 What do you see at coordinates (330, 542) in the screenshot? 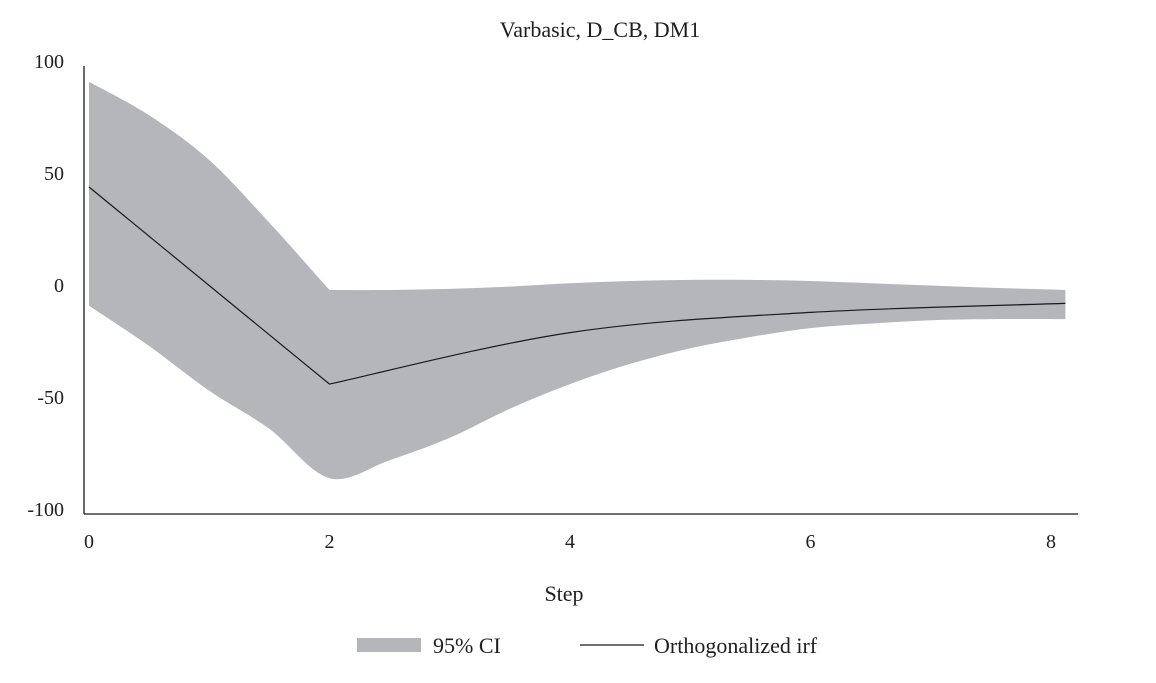
I see `x-tick-label: 2` at bounding box center [330, 542].